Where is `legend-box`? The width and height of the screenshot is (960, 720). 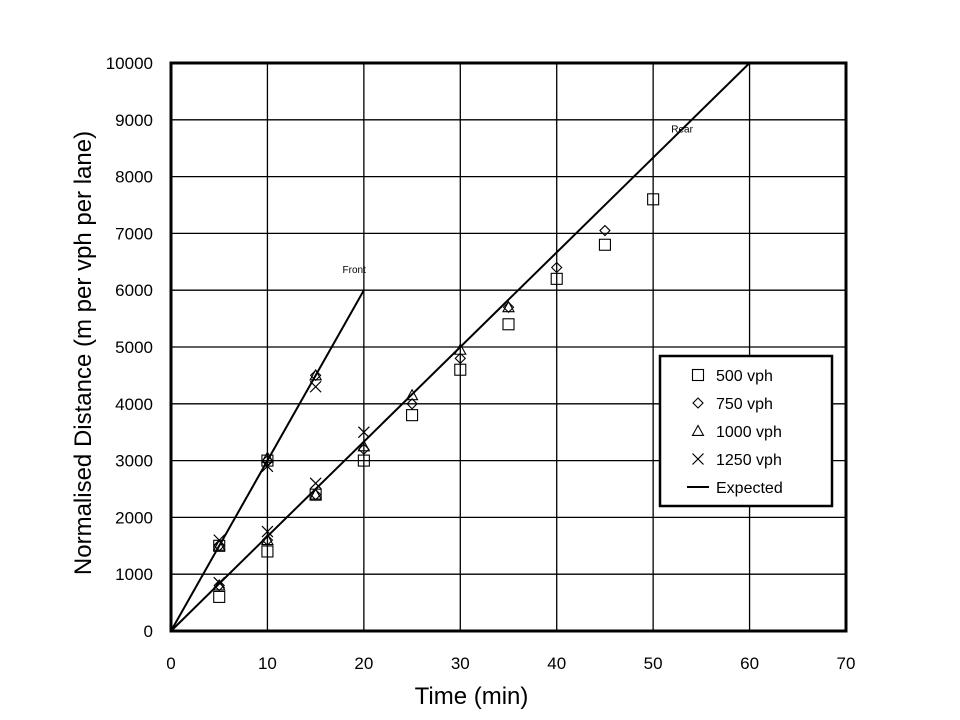 legend-box is located at coordinates (746, 431).